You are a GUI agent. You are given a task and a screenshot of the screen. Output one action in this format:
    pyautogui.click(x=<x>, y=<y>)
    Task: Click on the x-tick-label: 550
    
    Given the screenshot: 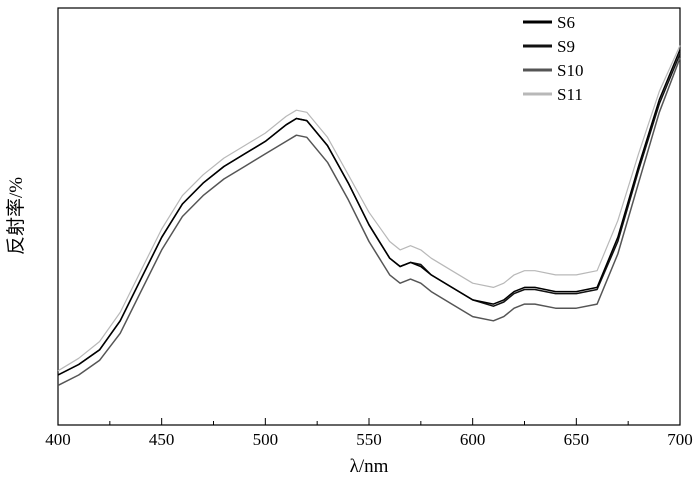 What is the action you would take?
    pyautogui.click(x=369, y=439)
    